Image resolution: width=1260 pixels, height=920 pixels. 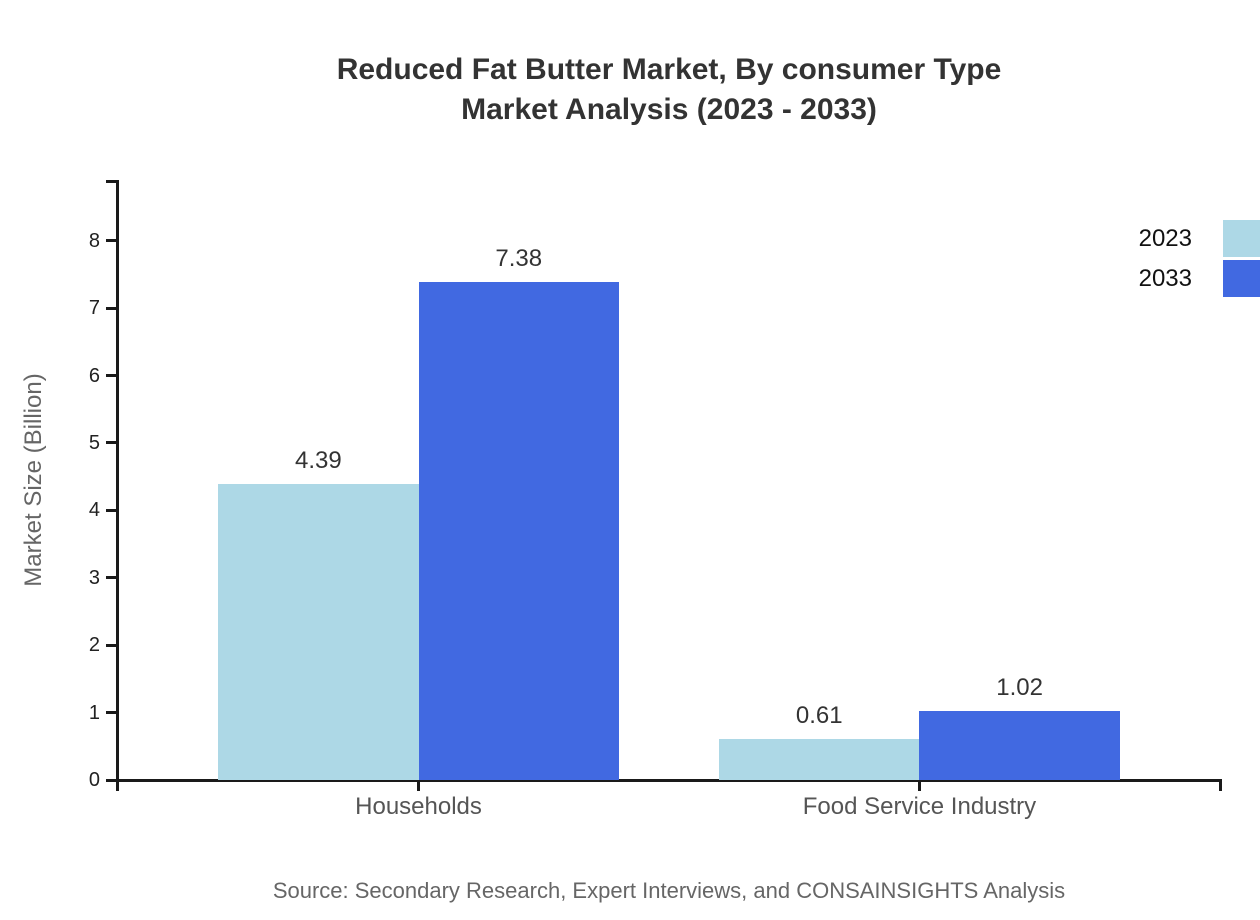 I want to click on legend-item-2033: 2033, so click(x=1199, y=278).